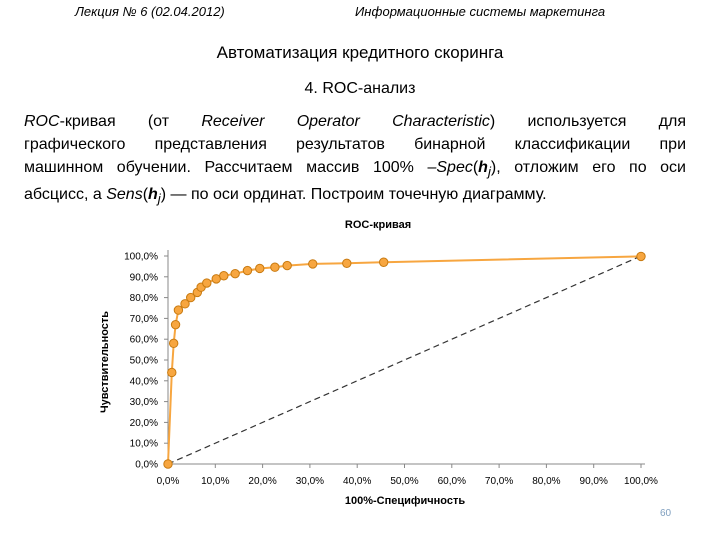 This screenshot has width=720, height=540. I want to click on header-course: Информационные системы маркетинга, so click(480, 11).